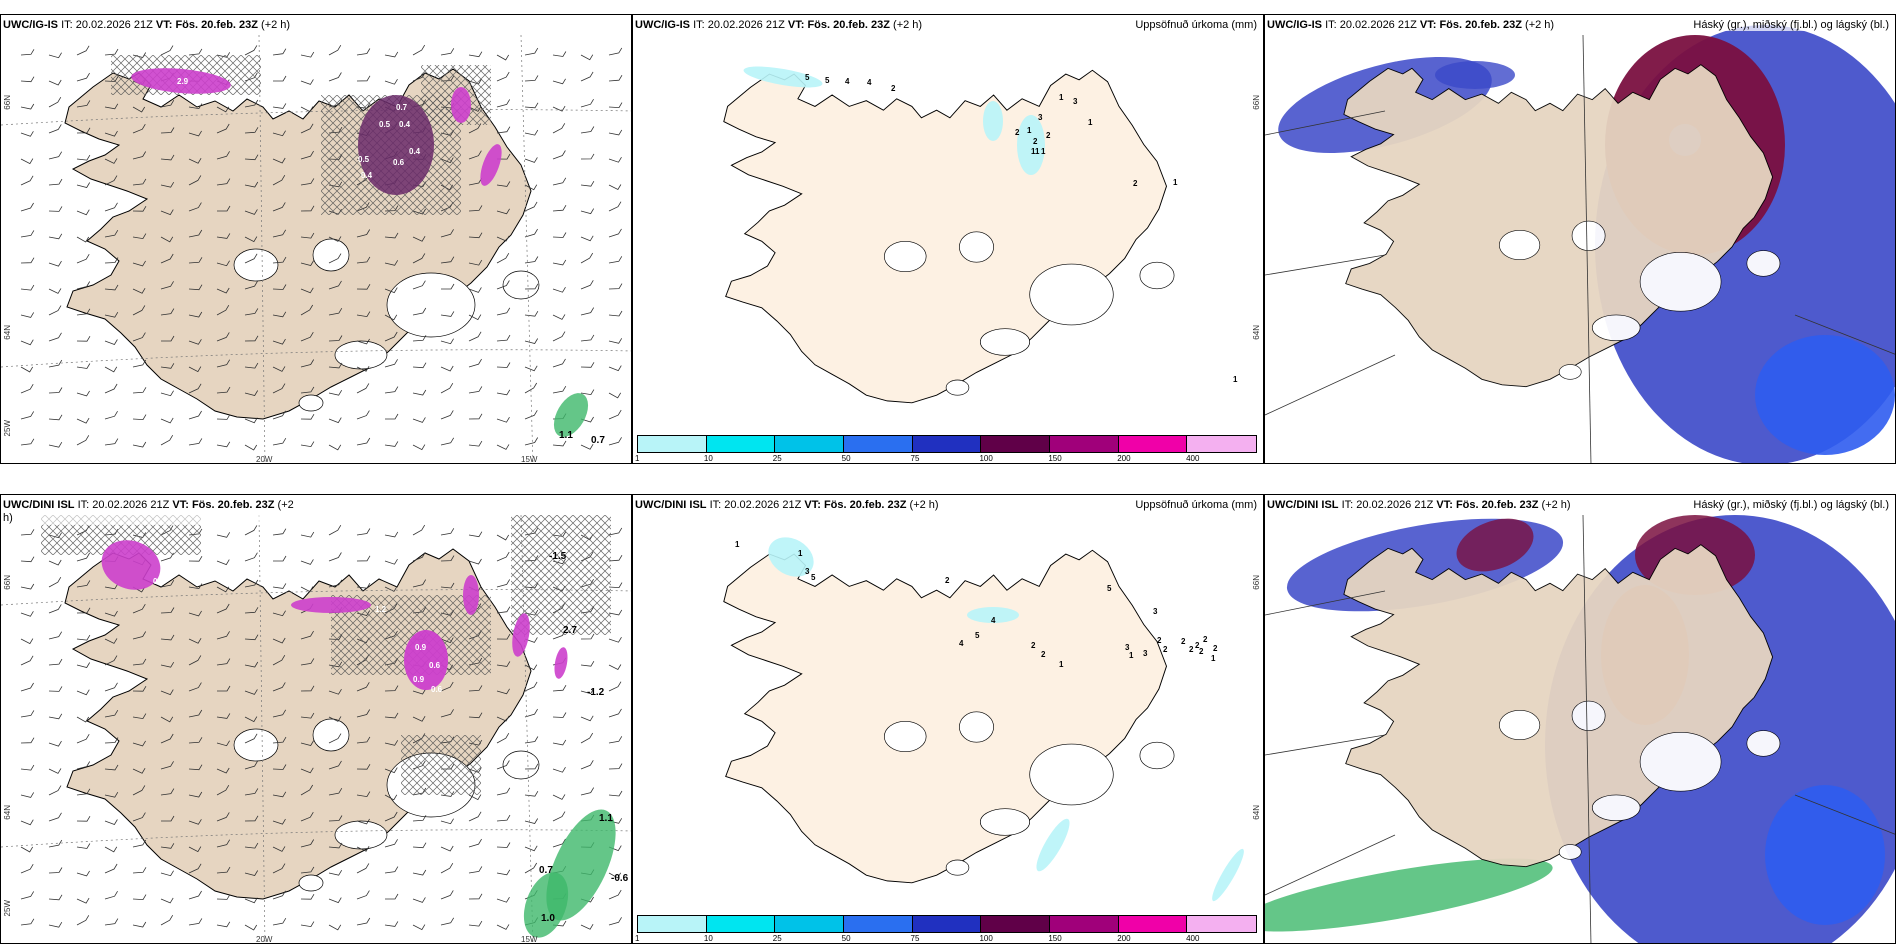 The height and width of the screenshot is (950, 1900). What do you see at coordinates (945, 236) in the screenshot?
I see `iceland-landmass` at bounding box center [945, 236].